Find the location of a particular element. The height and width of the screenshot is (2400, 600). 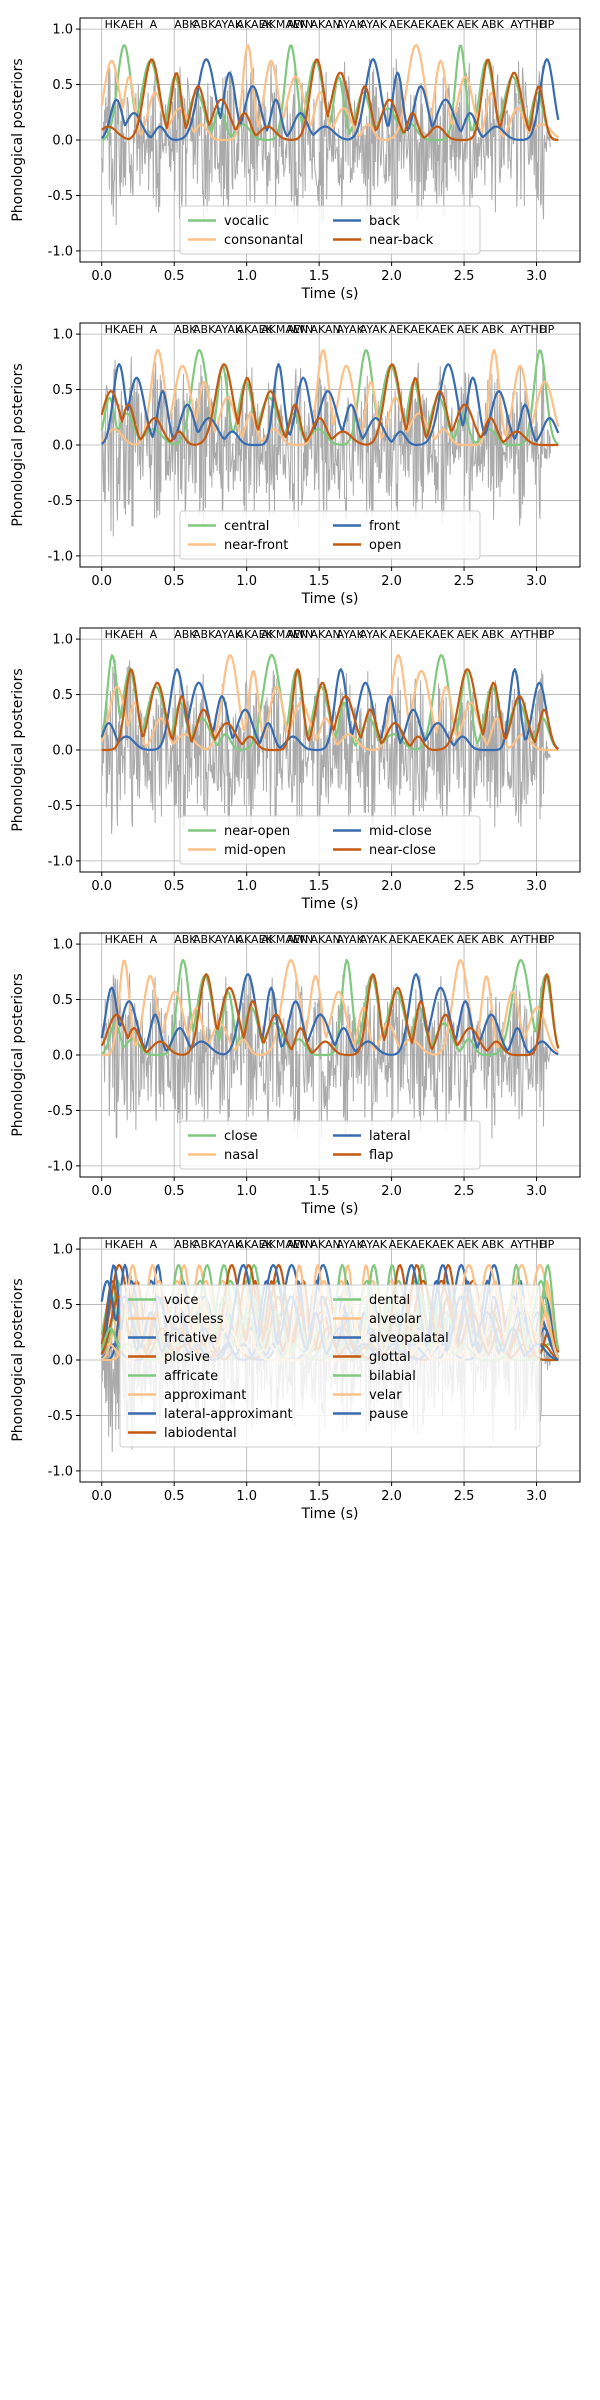

legend-label-dental: dental is located at coordinates (389, 1300).